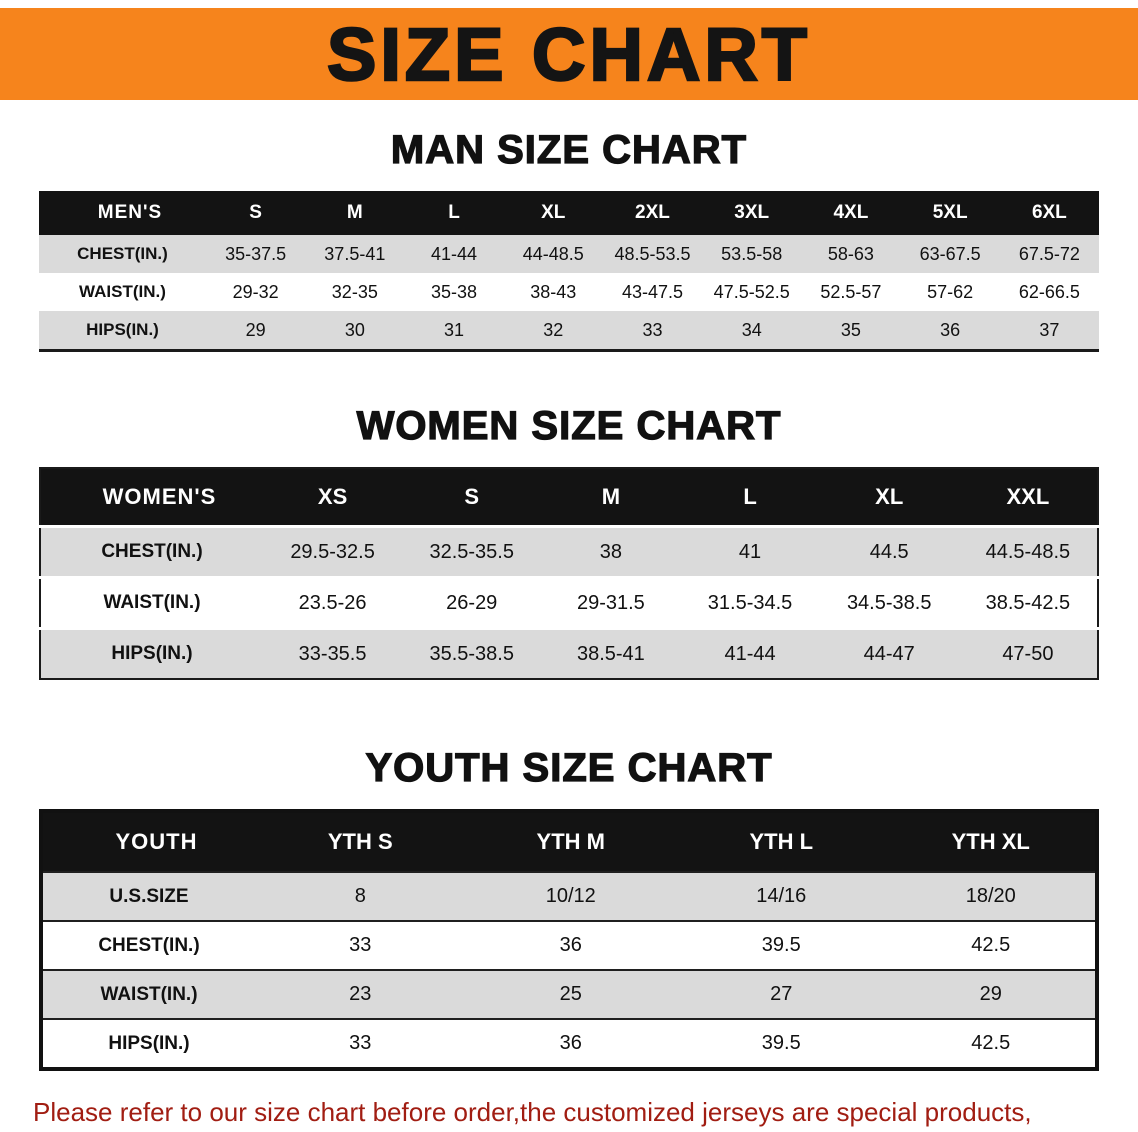 Image resolution: width=1138 pixels, height=1132 pixels. Describe the element at coordinates (751, 329) in the screenshot. I see `table-cell: 34` at that location.